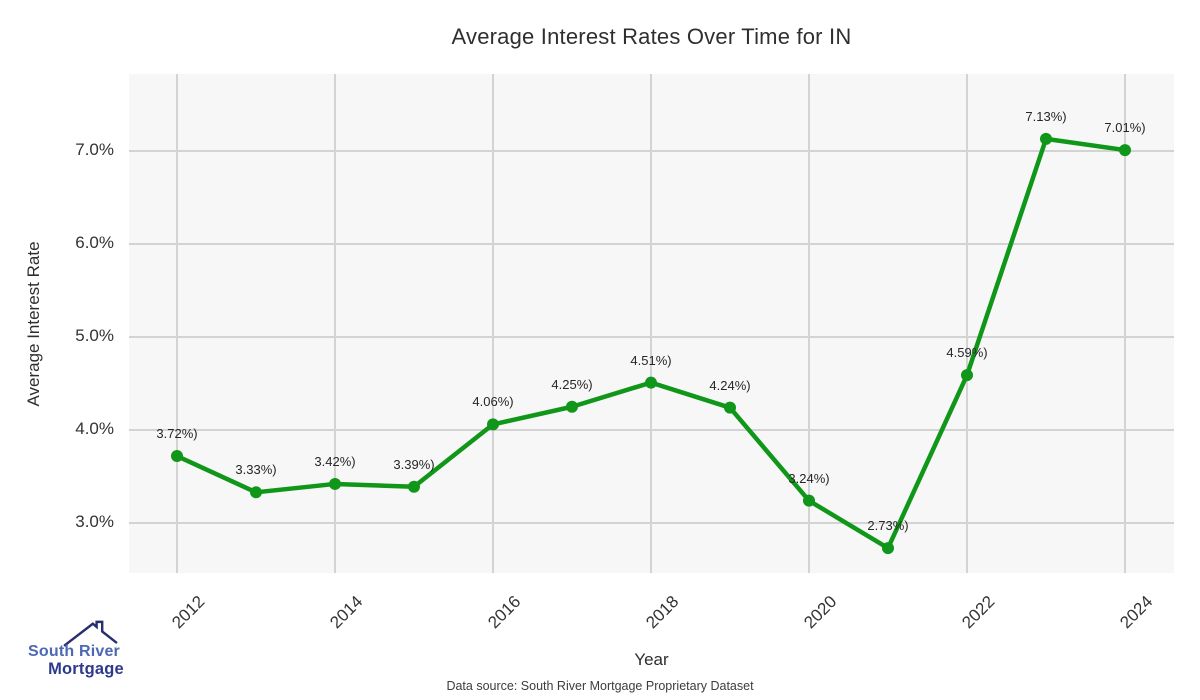  What do you see at coordinates (177, 434) in the screenshot?
I see `data-point-label: 3.72%)` at bounding box center [177, 434].